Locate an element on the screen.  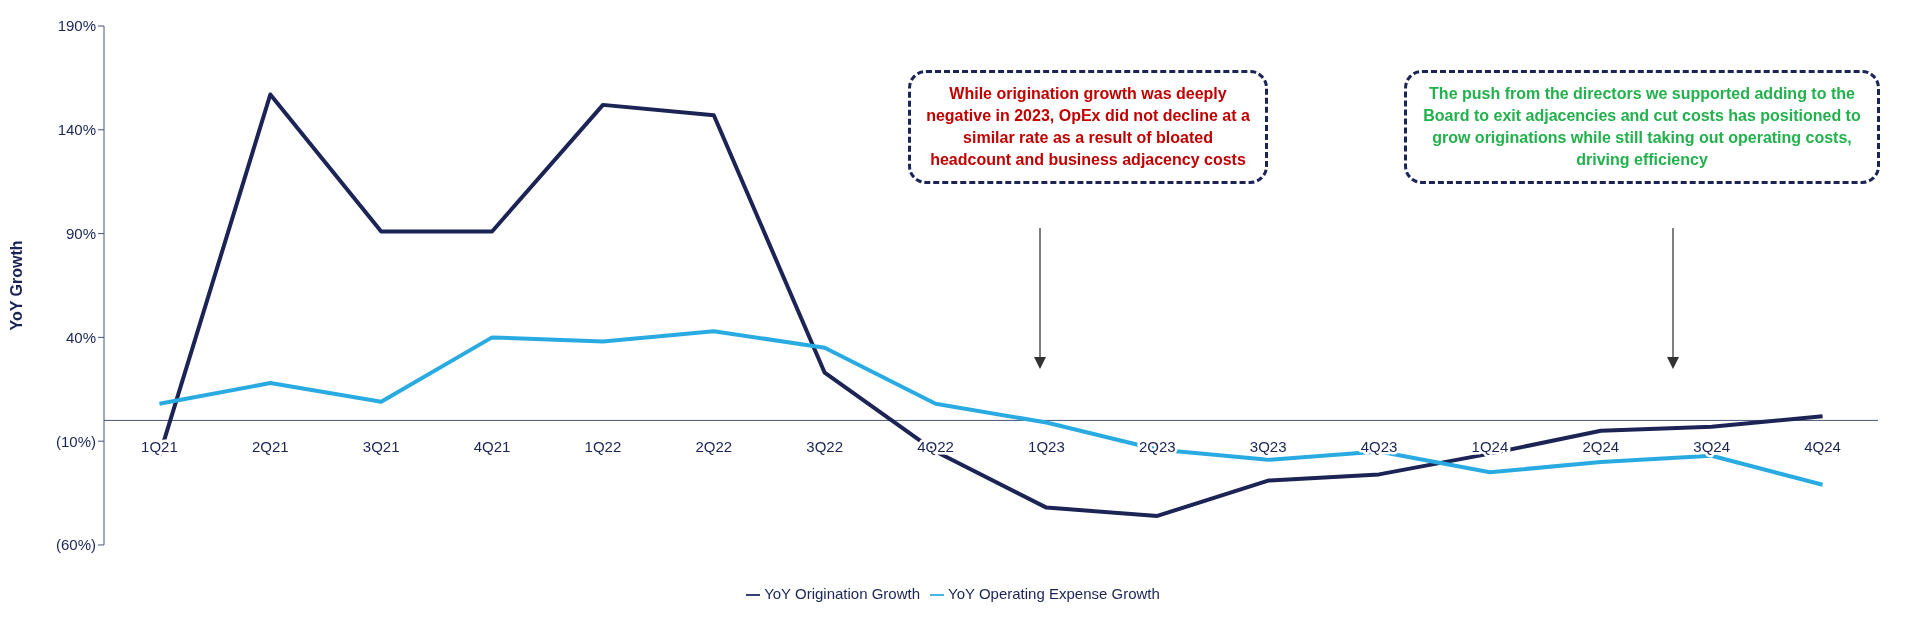
x-tick-label: 1Q23 is located at coordinates (1046, 447).